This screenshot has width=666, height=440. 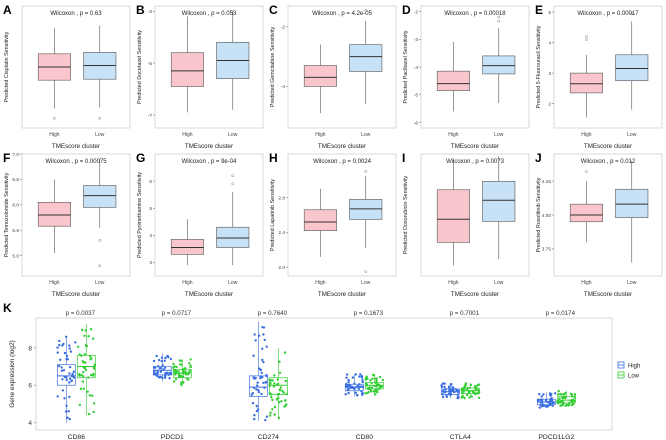 I want to click on y-tick-label: 5.5, so click(x=15, y=231).